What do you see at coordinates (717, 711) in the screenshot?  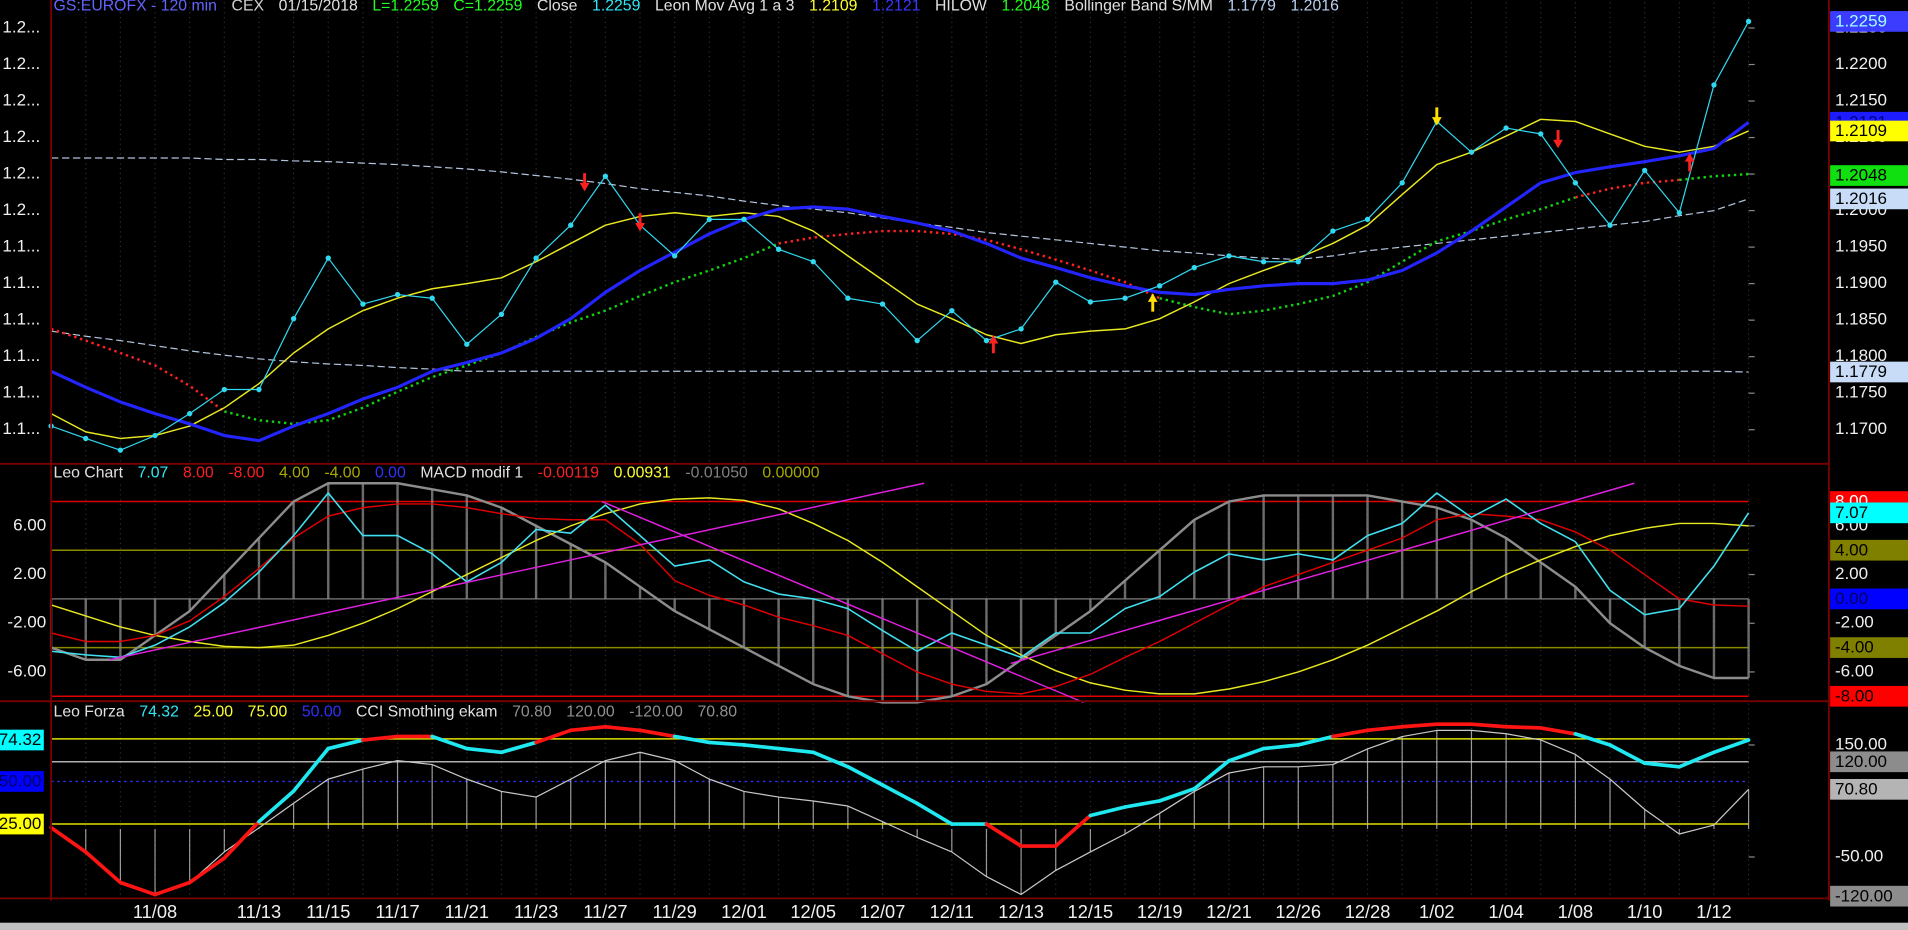 I see `header-text: 70.80` at bounding box center [717, 711].